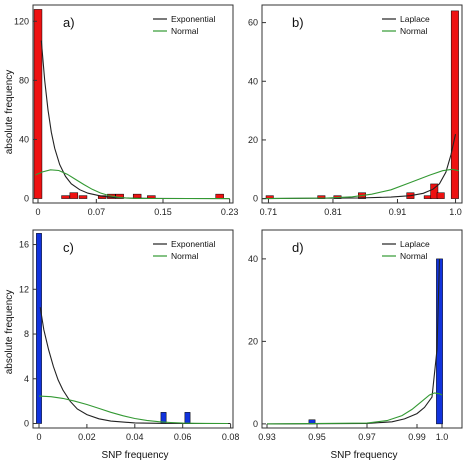 Image resolution: width=474 pixels, height=465 pixels. I want to click on x-tick-label-c-1: 0.02, so click(87, 437).